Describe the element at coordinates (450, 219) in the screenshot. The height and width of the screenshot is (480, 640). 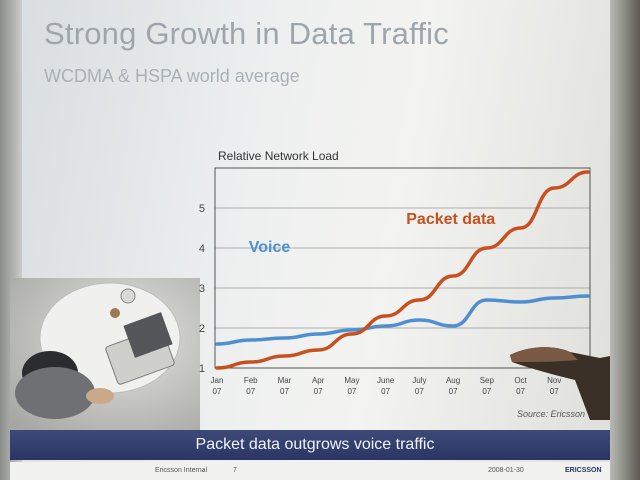
I see `series-label: Packet data` at that location.